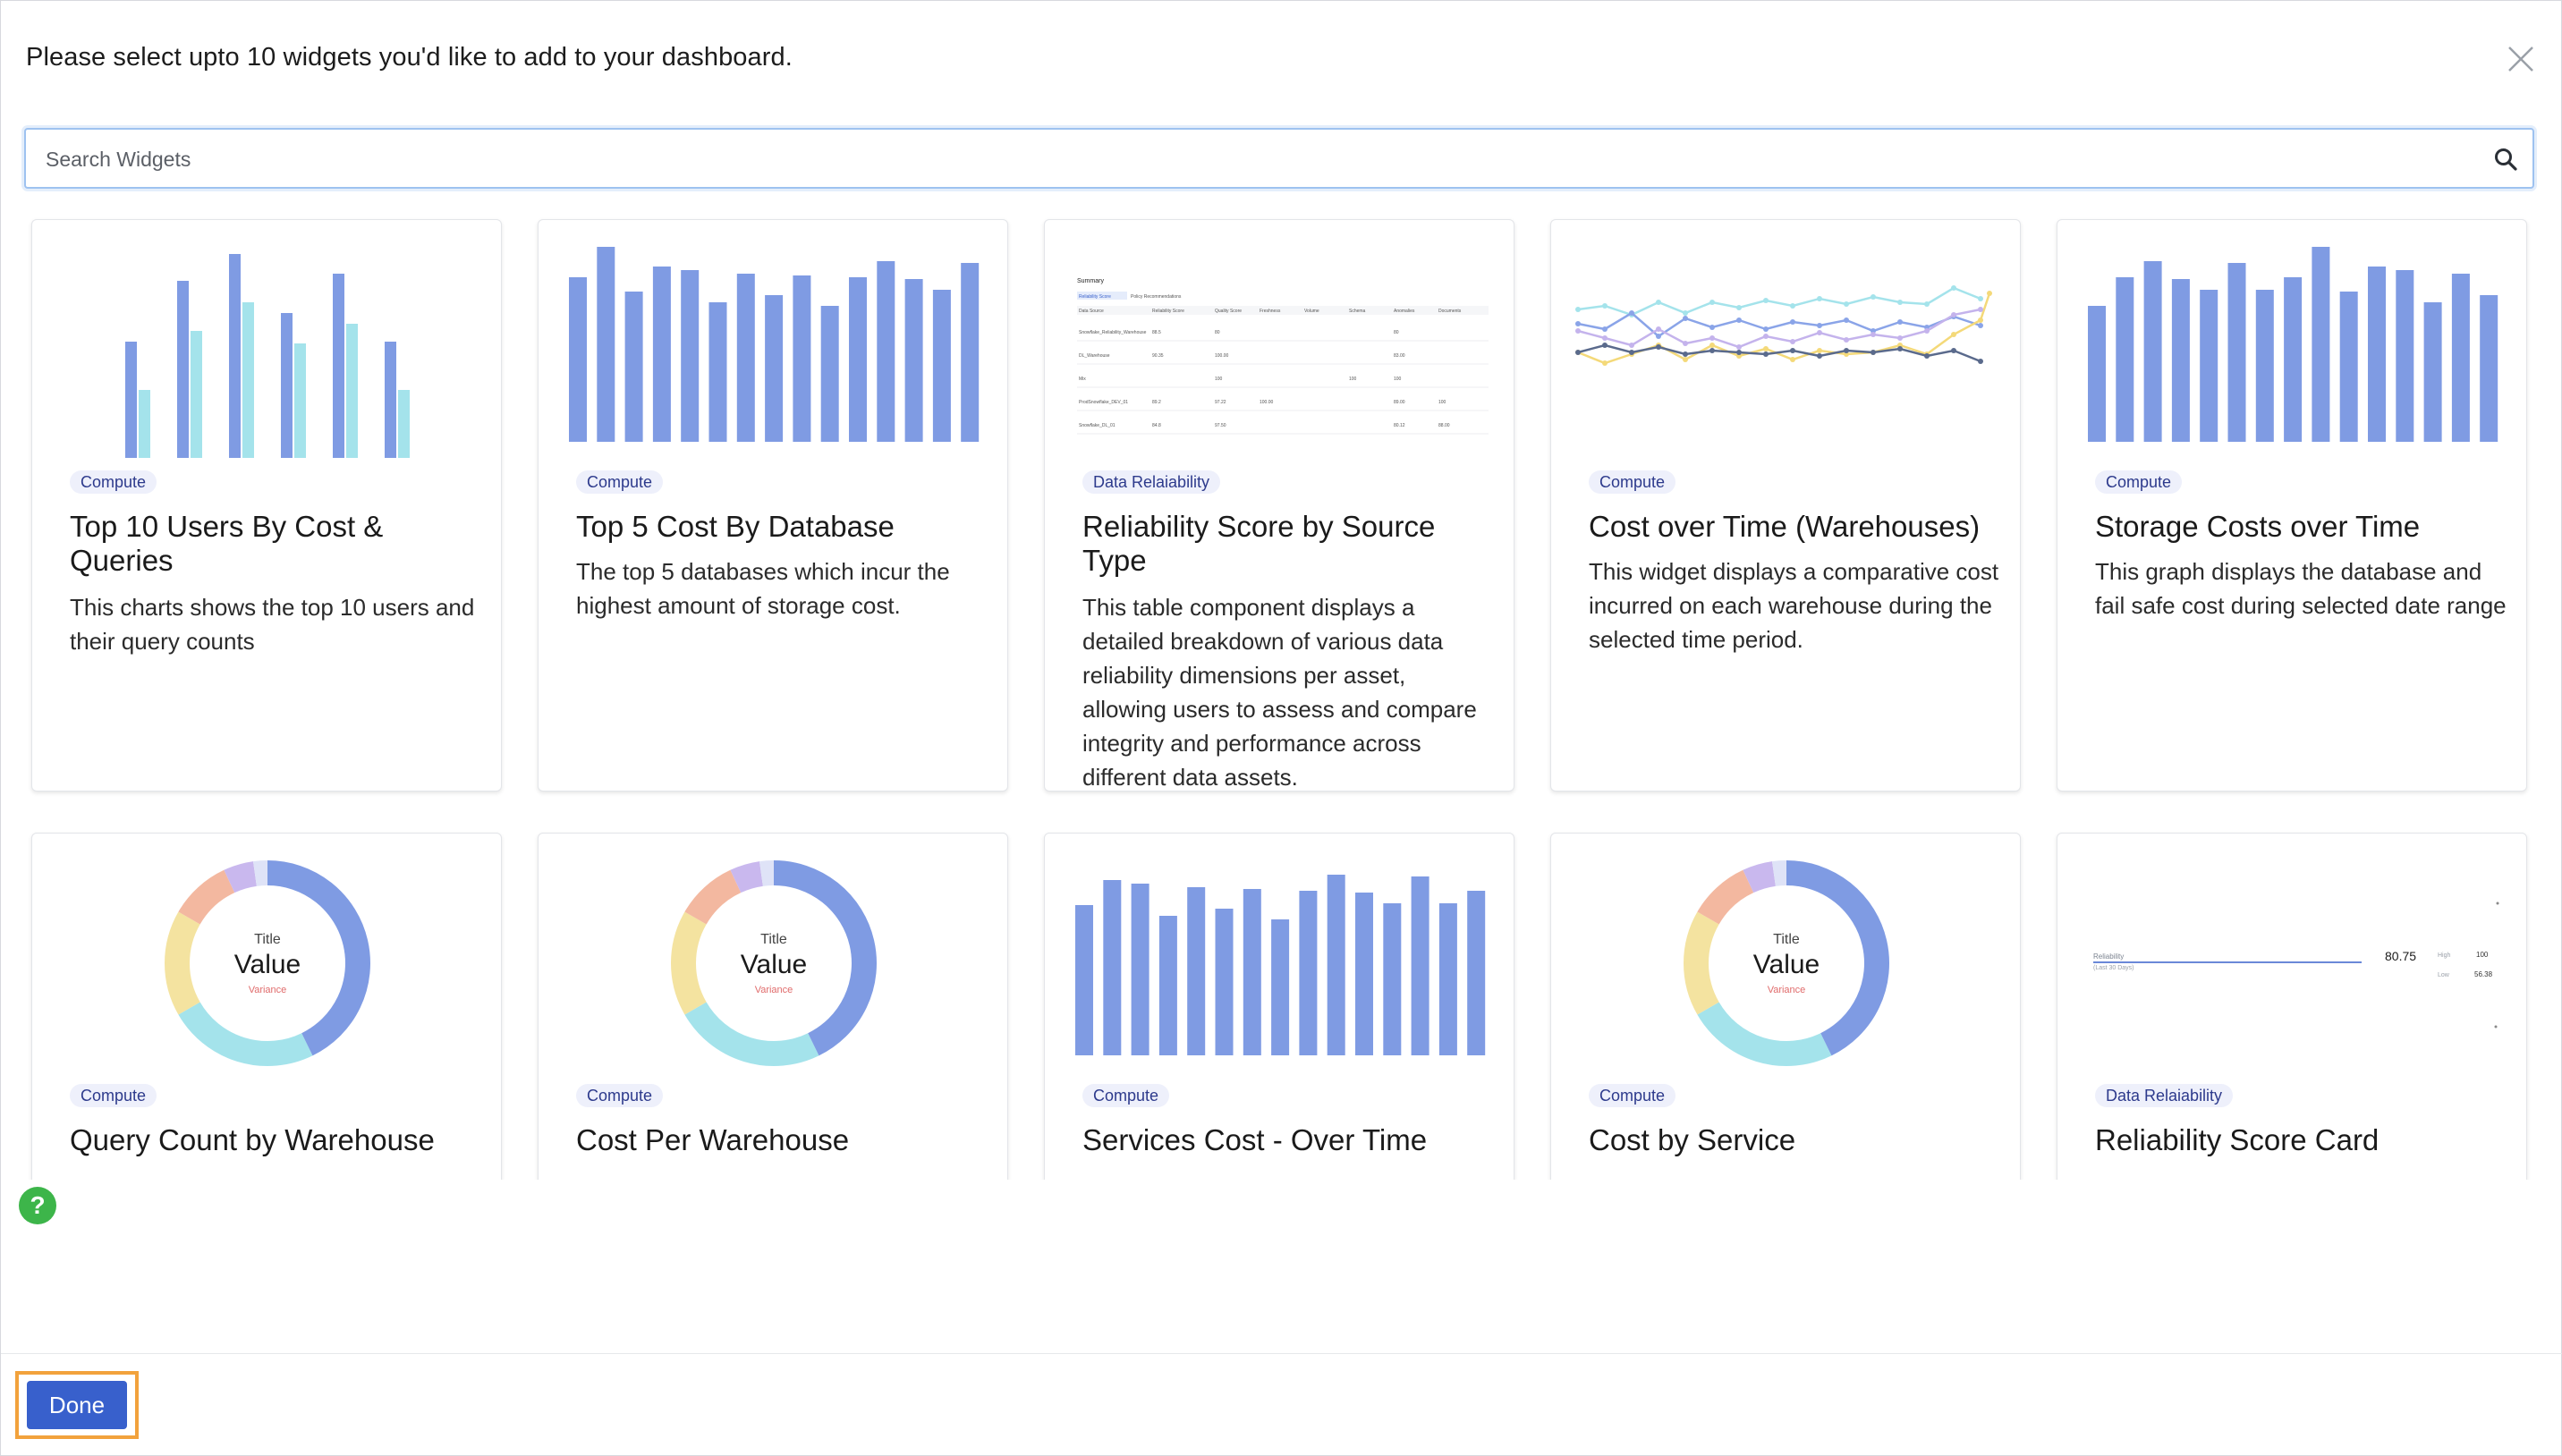  What do you see at coordinates (2108, 956) in the screenshot?
I see `score-label: Reliability` at bounding box center [2108, 956].